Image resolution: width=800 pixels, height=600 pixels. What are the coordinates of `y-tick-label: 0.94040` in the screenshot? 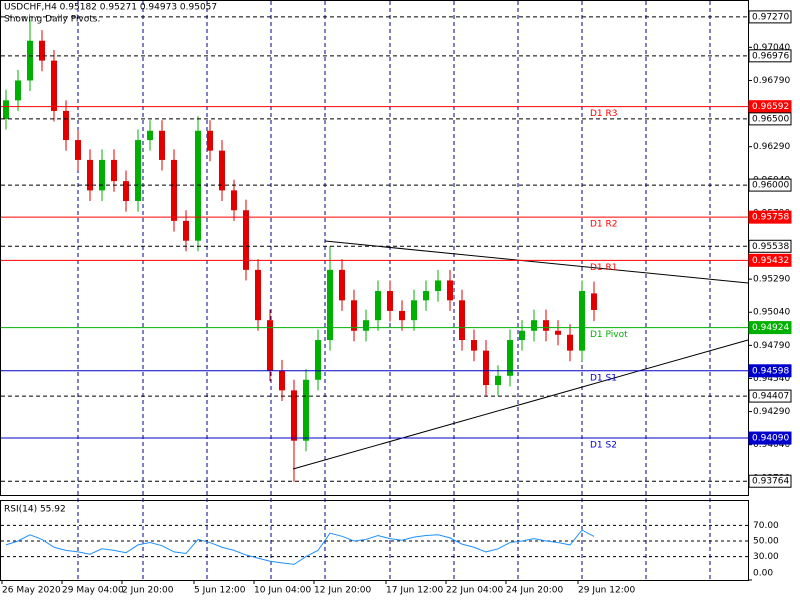 It's located at (771, 445).